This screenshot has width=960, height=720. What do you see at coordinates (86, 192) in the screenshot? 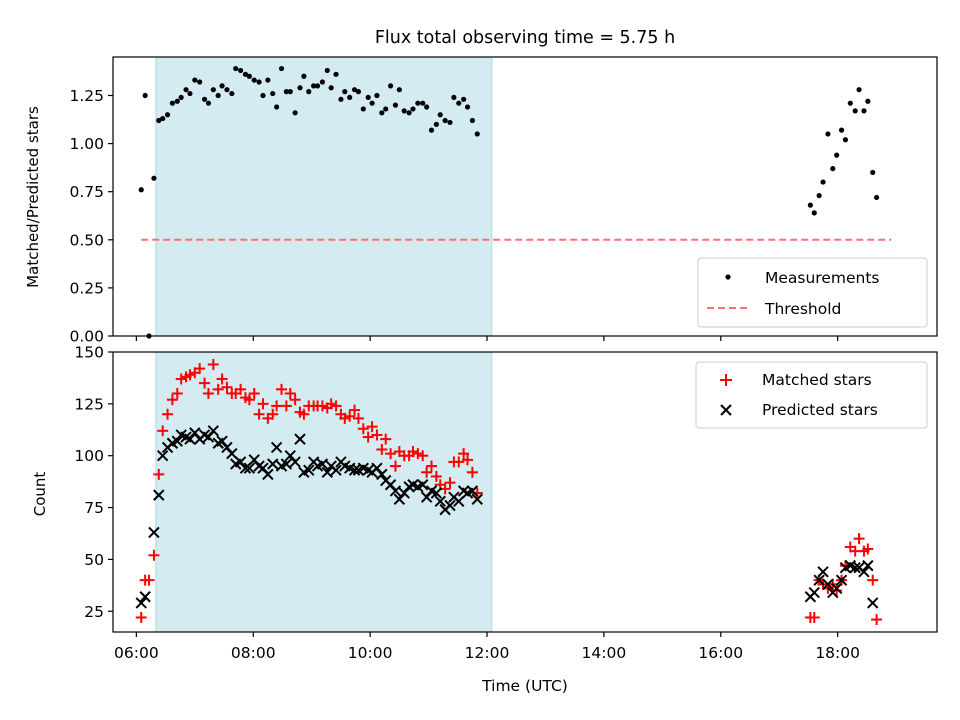
I see `y-tick-label: 0.75` at bounding box center [86, 192].